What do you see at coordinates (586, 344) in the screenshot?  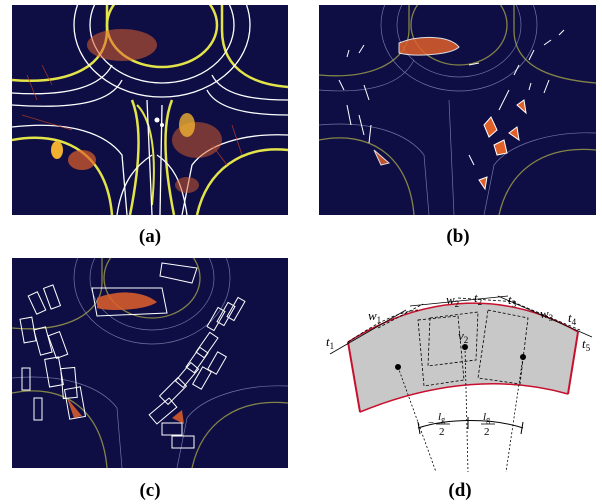 I see `label-t5: t5` at bounding box center [586, 344].